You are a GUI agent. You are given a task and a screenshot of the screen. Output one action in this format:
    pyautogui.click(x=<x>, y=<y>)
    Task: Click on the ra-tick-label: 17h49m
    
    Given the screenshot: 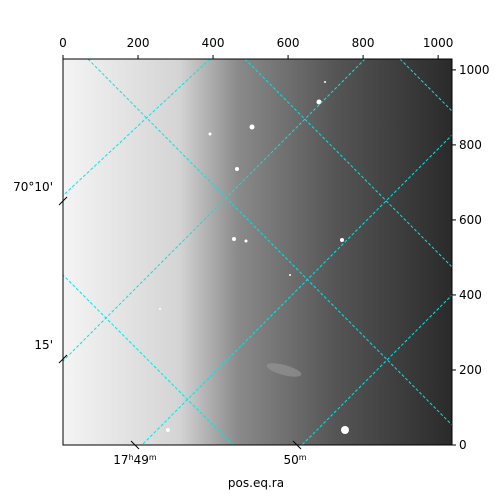 What is the action you would take?
    pyautogui.click(x=135, y=460)
    